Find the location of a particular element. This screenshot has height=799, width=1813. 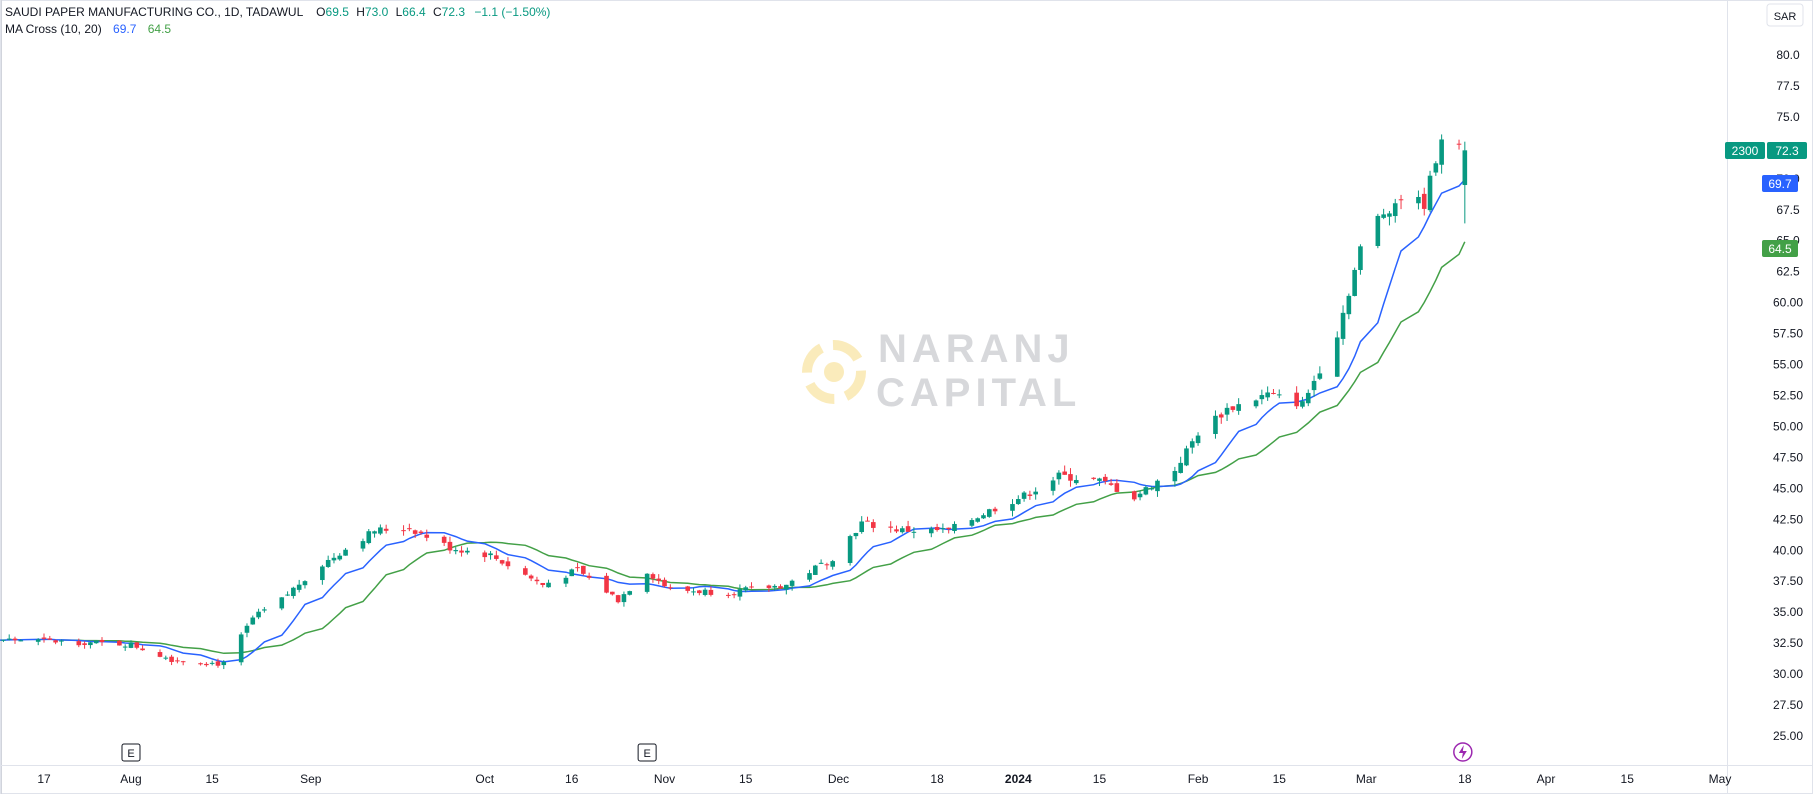

y-tick-label: 50.00 is located at coordinates (1788, 426).